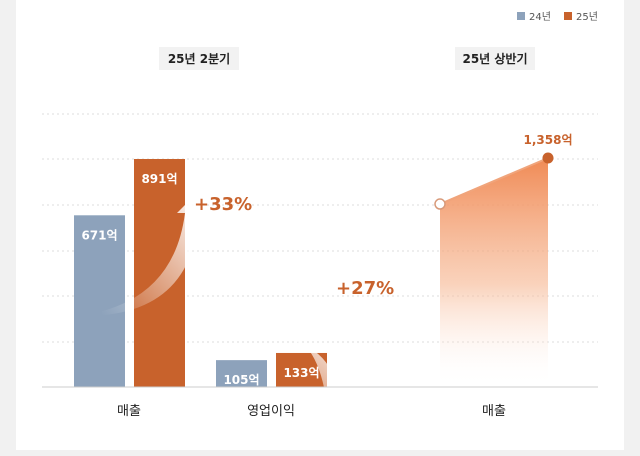 The height and width of the screenshot is (456, 640). I want to click on period-header-h1-box, so click(495, 58).